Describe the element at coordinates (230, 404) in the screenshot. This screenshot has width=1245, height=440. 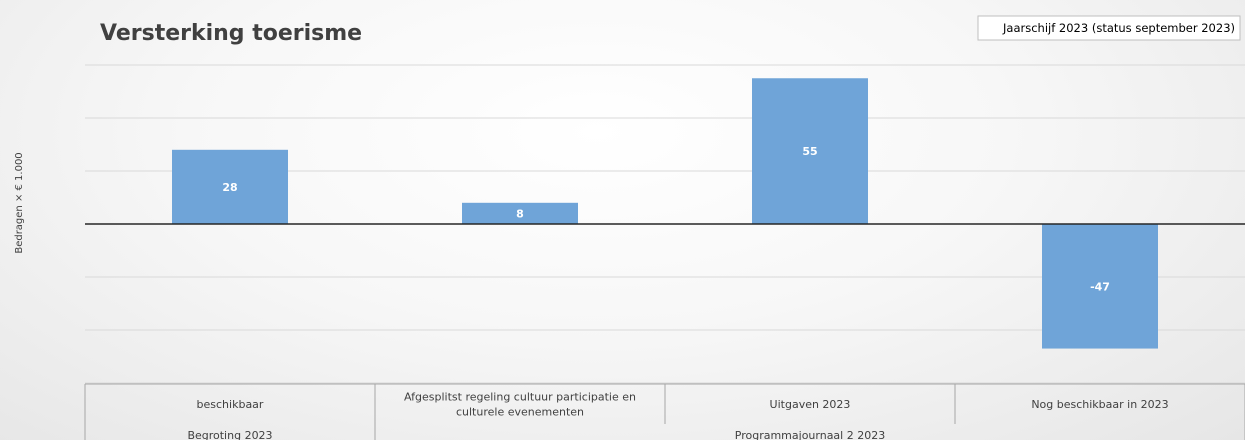
I see `category-label: beschikbaar` at that location.